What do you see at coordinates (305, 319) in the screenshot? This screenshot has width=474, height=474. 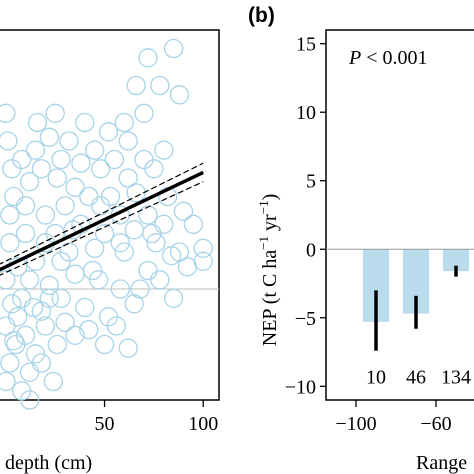 I see `y-tick-label: −5` at bounding box center [305, 319].